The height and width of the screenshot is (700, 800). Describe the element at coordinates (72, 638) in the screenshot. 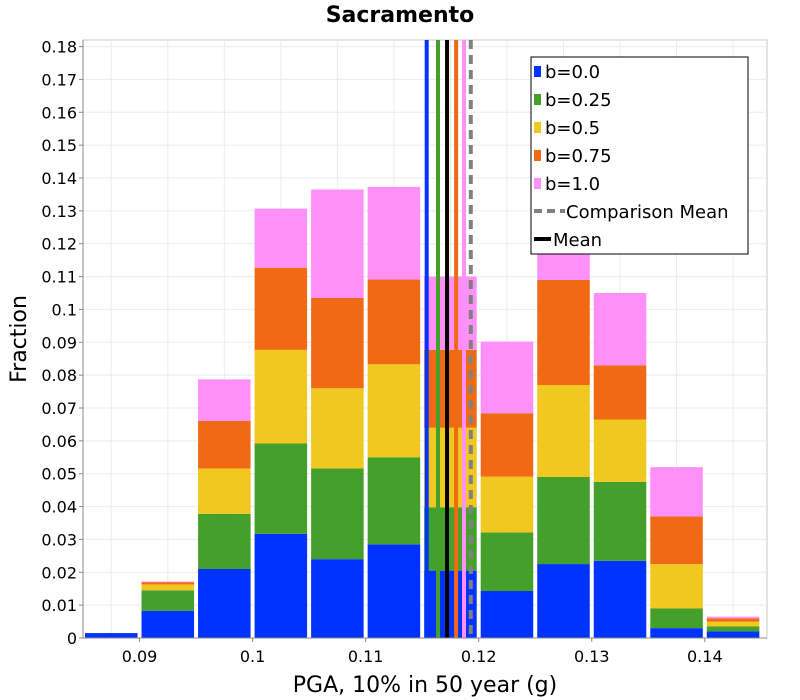

I see `y-tick-label: 0` at that location.